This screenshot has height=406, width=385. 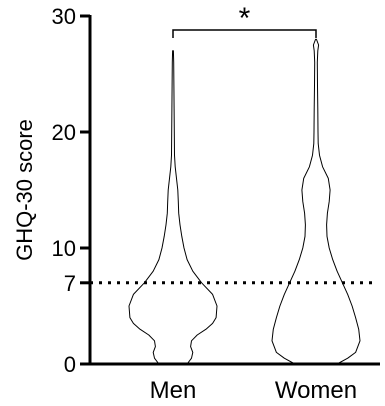 I want to click on y-tick-label-10: 10, so click(x=64, y=248).